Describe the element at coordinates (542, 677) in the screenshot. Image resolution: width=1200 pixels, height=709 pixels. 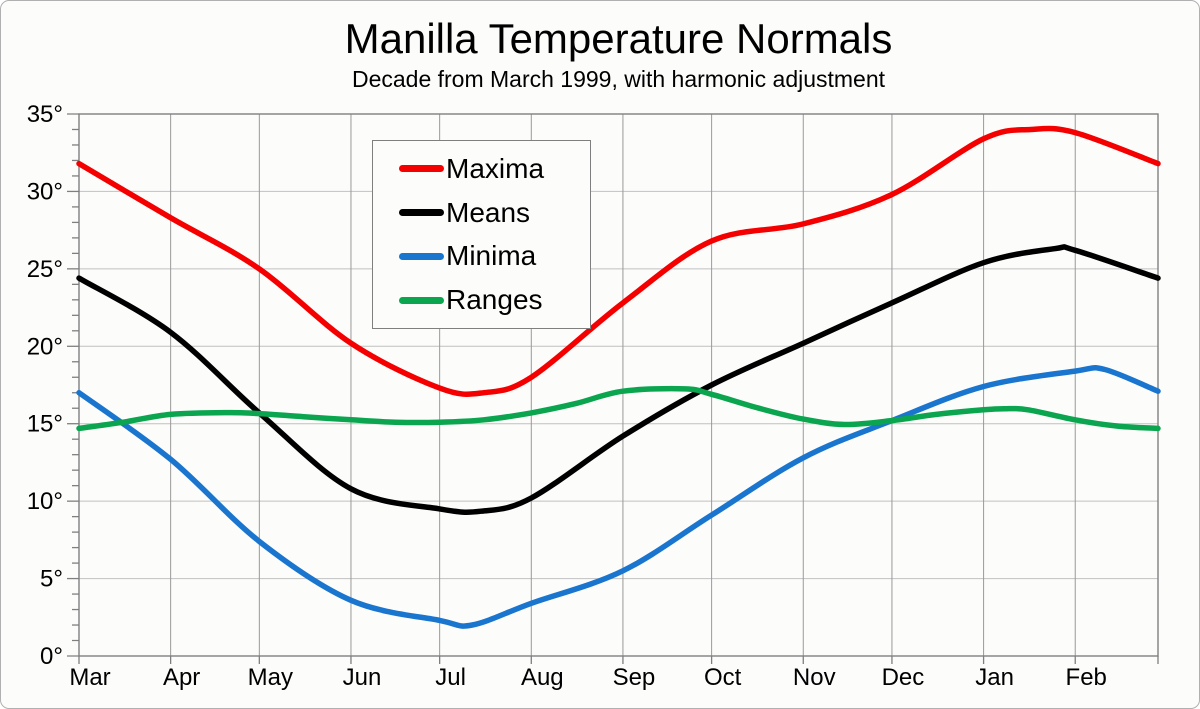
I see `month-label: Aug` at that location.